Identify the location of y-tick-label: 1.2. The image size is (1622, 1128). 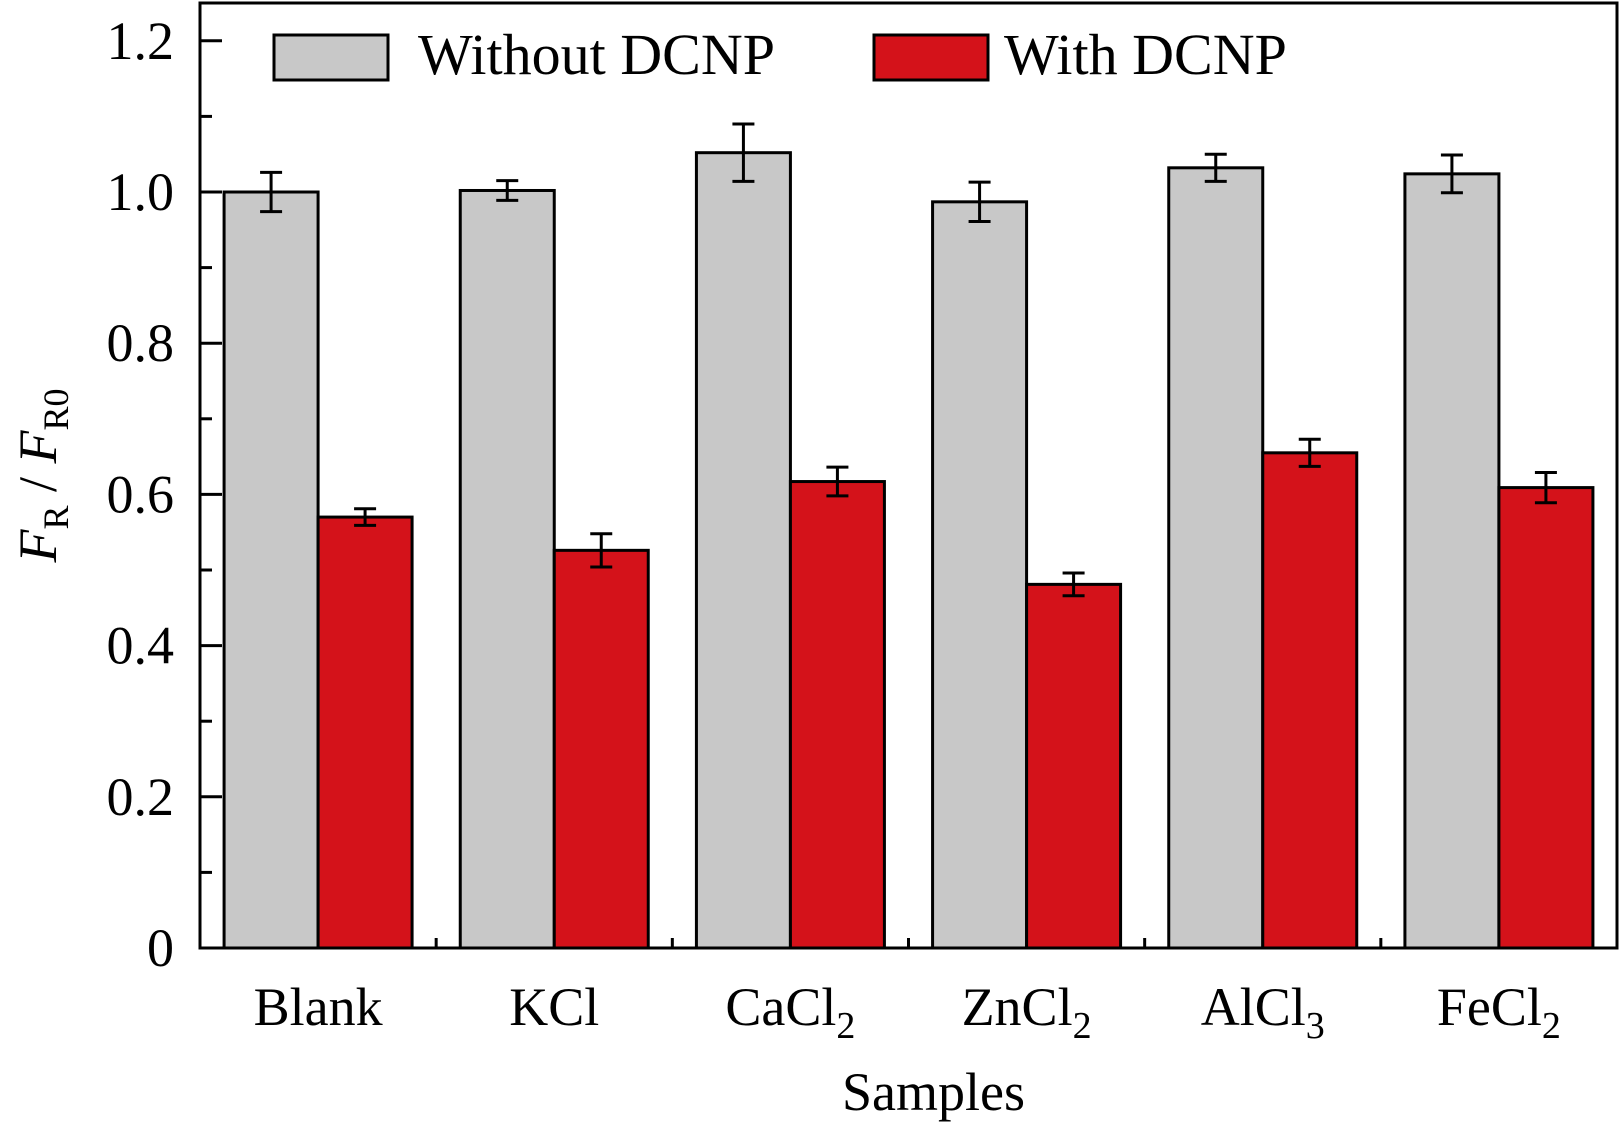
(141, 41).